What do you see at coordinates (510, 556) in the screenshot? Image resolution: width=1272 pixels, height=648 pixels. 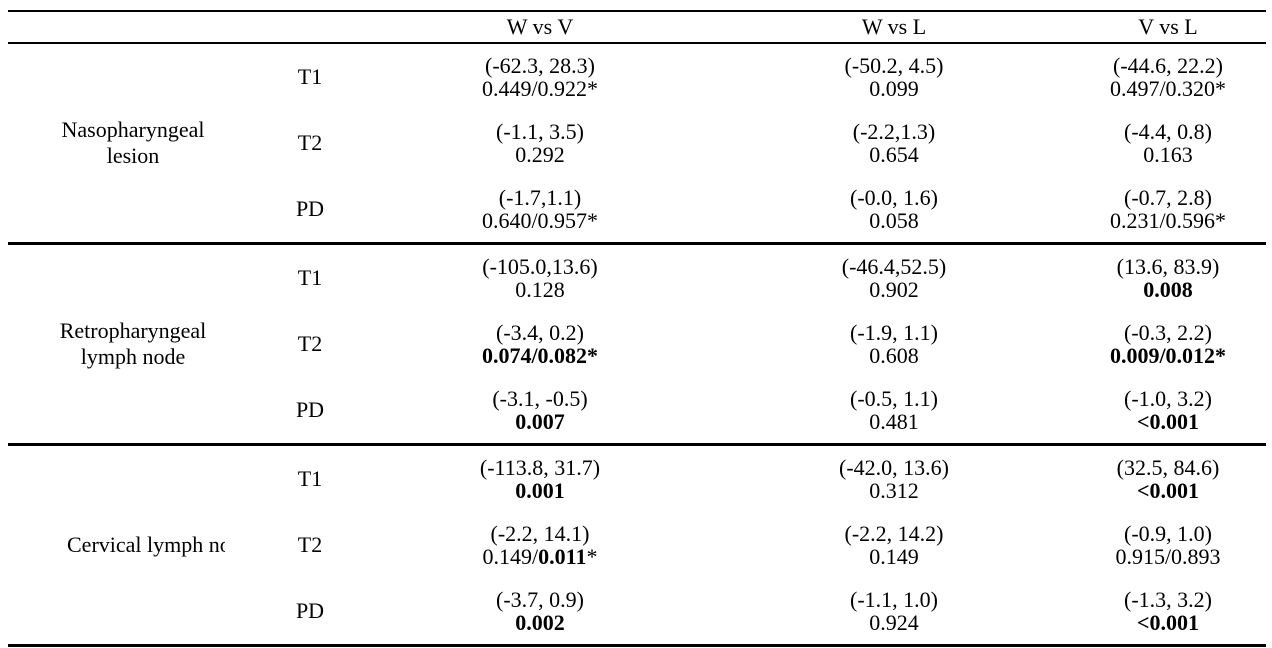 I see `p-value-segment: 0.149/` at bounding box center [510, 556].